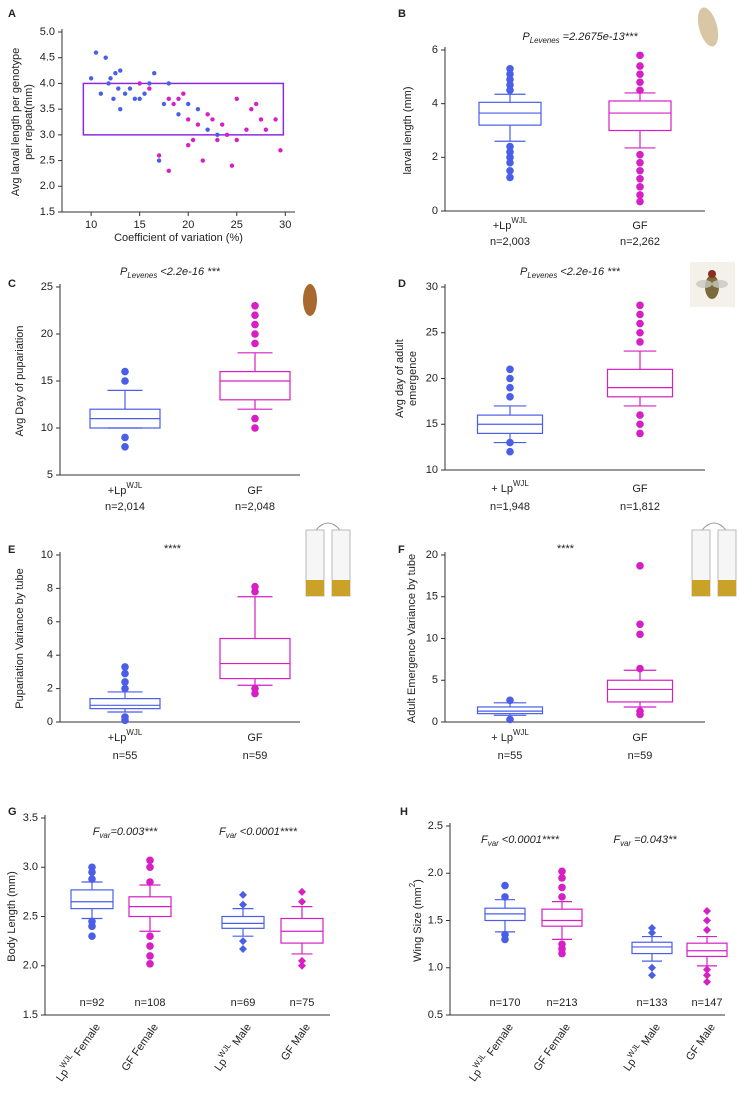  I want to click on n-label: n=108, so click(150, 1003).